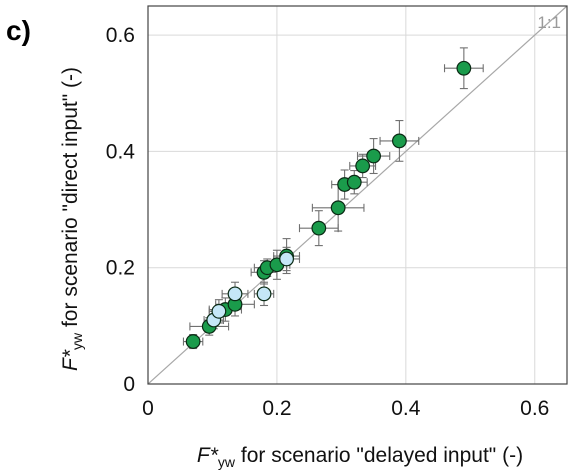  I want to click on y-label-prefix: F*, so click(70, 360).